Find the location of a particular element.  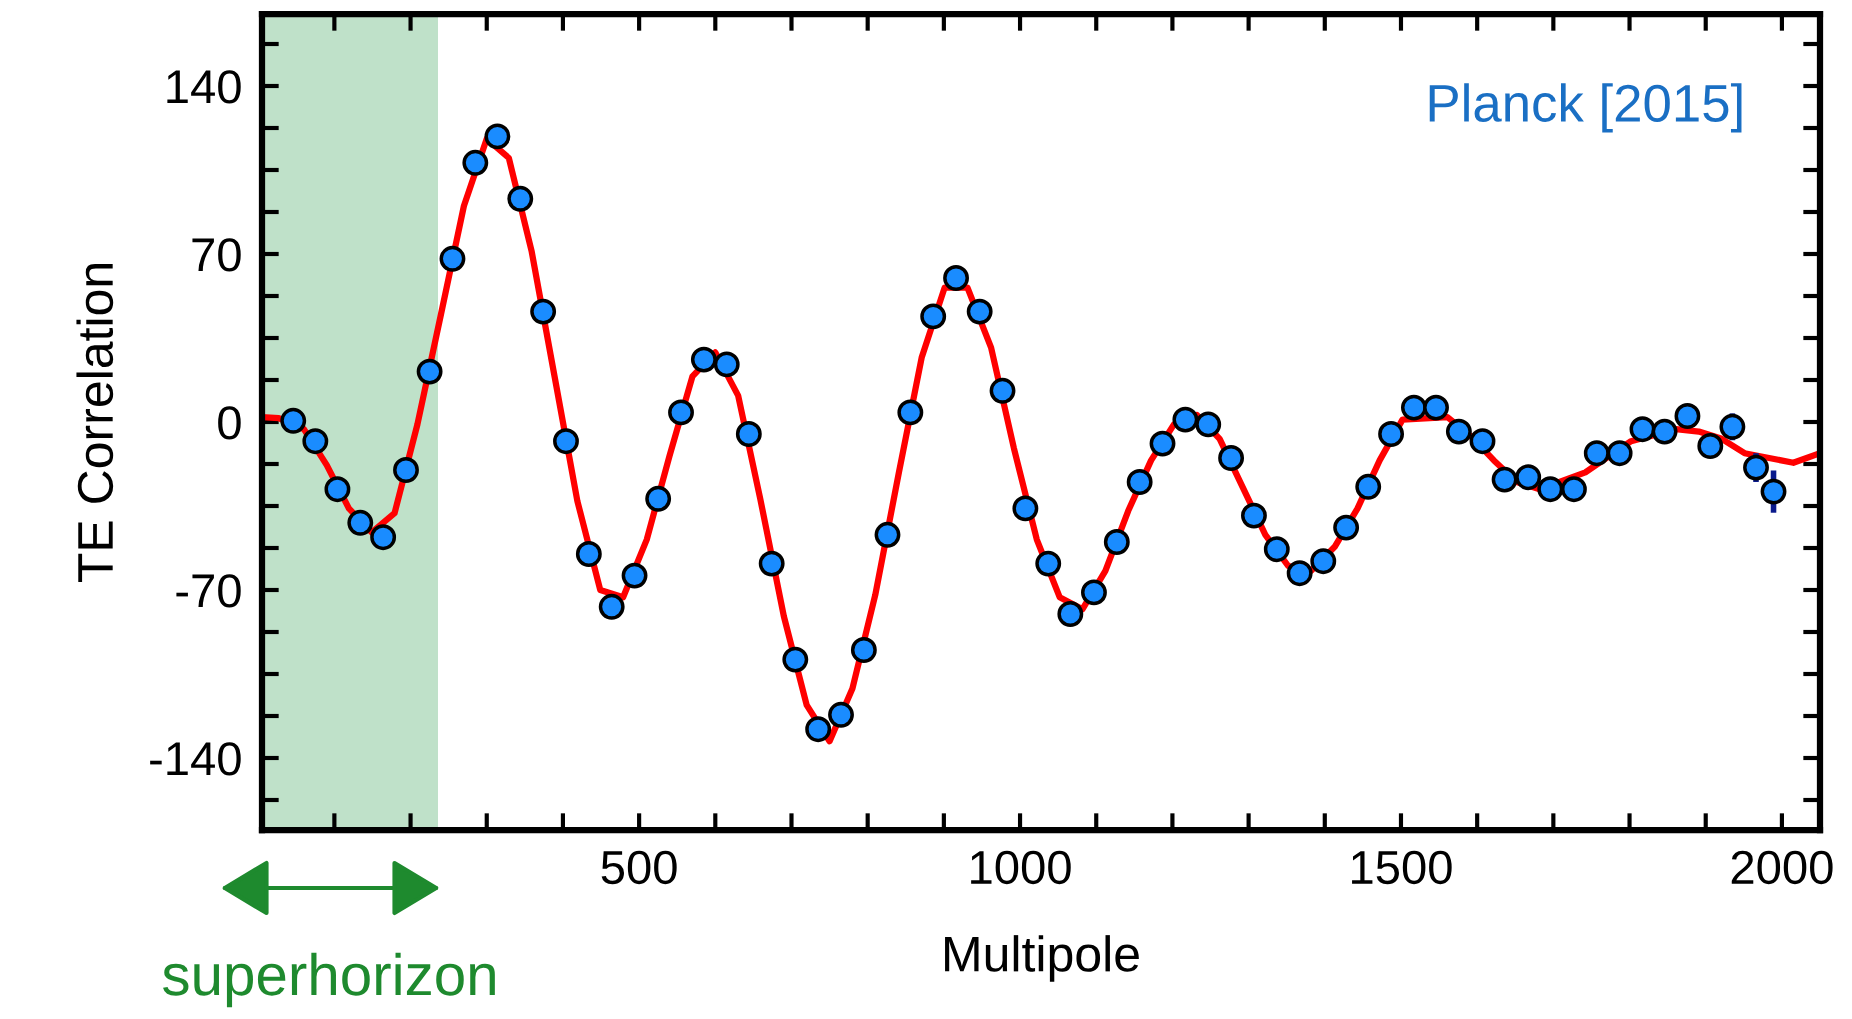

y-axis-title: TE Correlation is located at coordinates (95, 423).